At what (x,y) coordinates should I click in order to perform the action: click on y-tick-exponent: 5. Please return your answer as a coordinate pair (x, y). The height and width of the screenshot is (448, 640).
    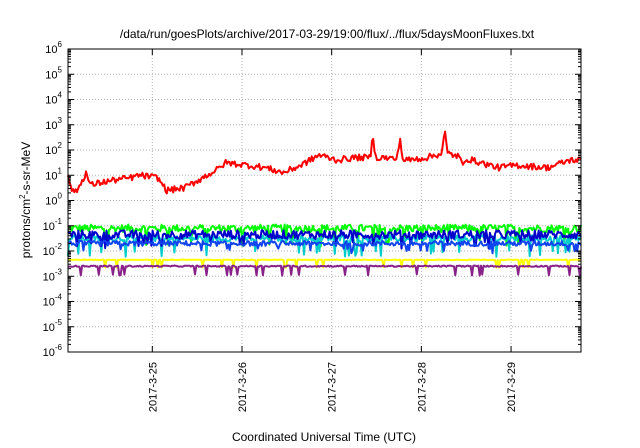
    Looking at the image, I should click on (60, 69).